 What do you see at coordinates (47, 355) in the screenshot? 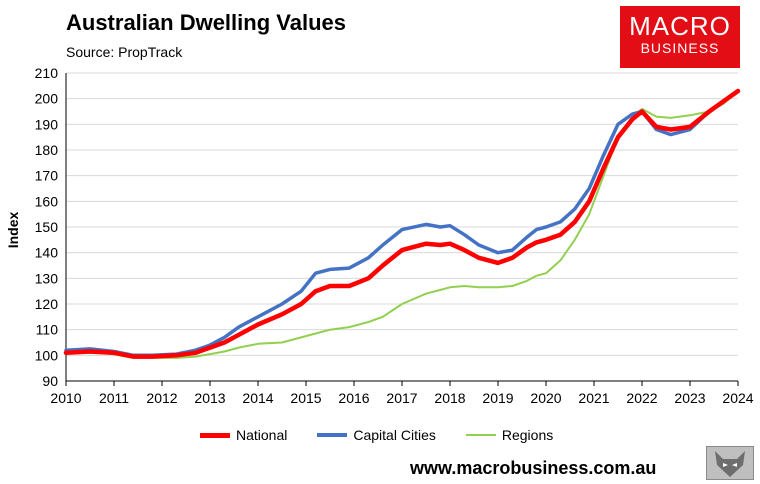
I see `y-tick-label: 100` at bounding box center [47, 355].